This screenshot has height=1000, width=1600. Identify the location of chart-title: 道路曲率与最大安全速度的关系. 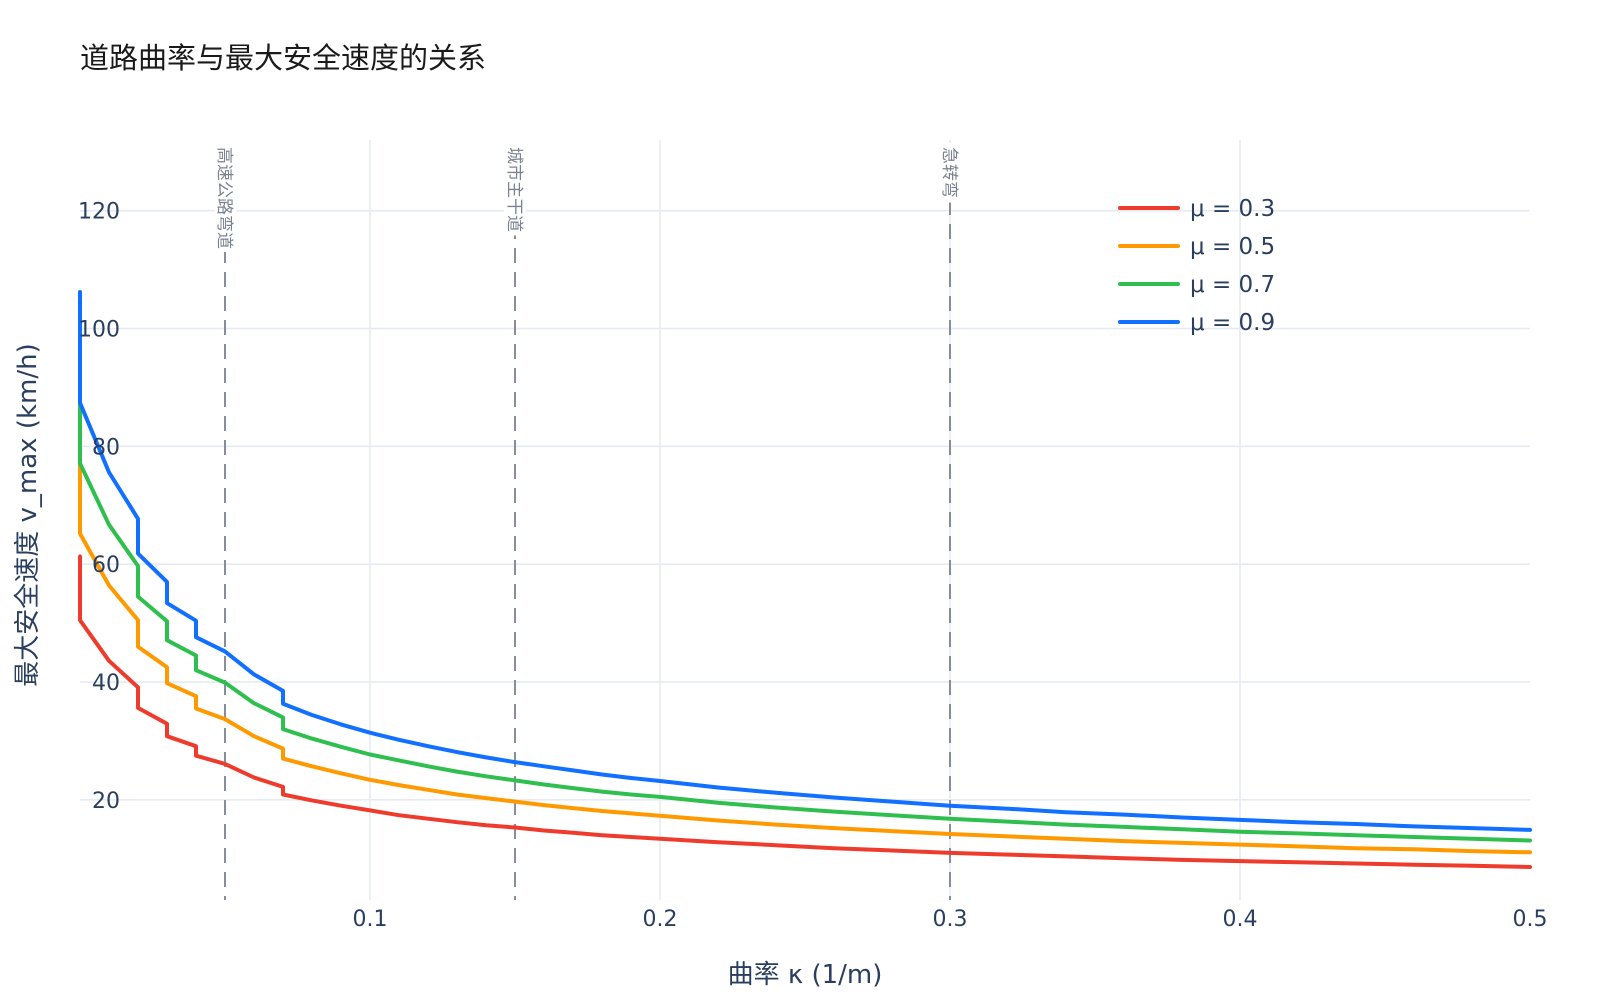
(283, 58).